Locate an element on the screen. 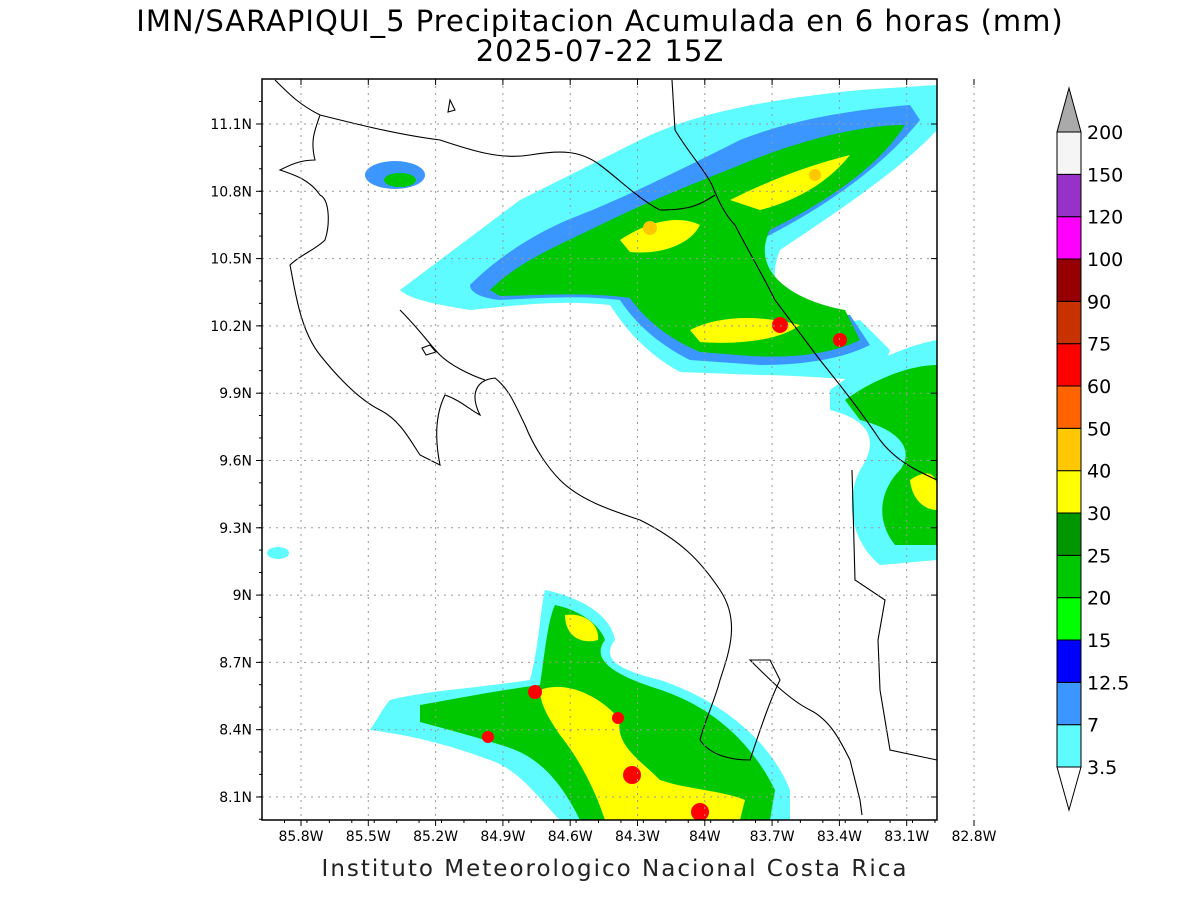 The image size is (1200, 900). lat-tick-label: 9N is located at coordinates (242, 596).